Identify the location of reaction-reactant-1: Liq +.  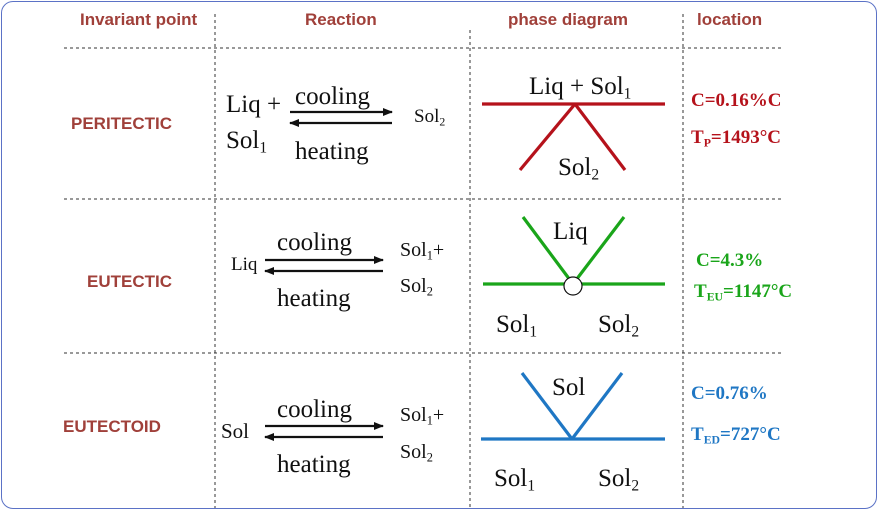
(254, 104).